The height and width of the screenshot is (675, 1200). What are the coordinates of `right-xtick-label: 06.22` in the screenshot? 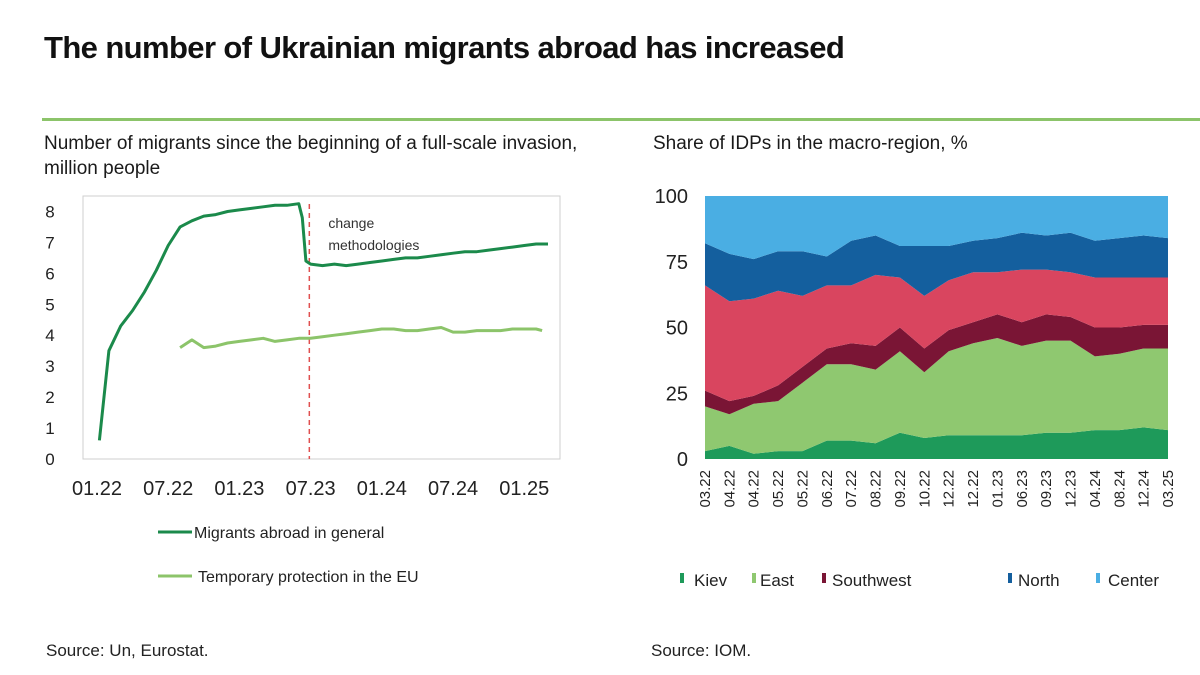 It's located at (827, 489).